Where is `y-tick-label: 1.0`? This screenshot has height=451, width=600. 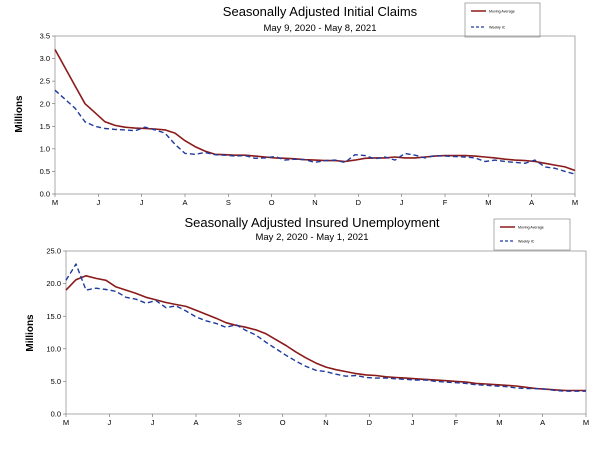
y-tick-label: 1.0 is located at coordinates (45, 148).